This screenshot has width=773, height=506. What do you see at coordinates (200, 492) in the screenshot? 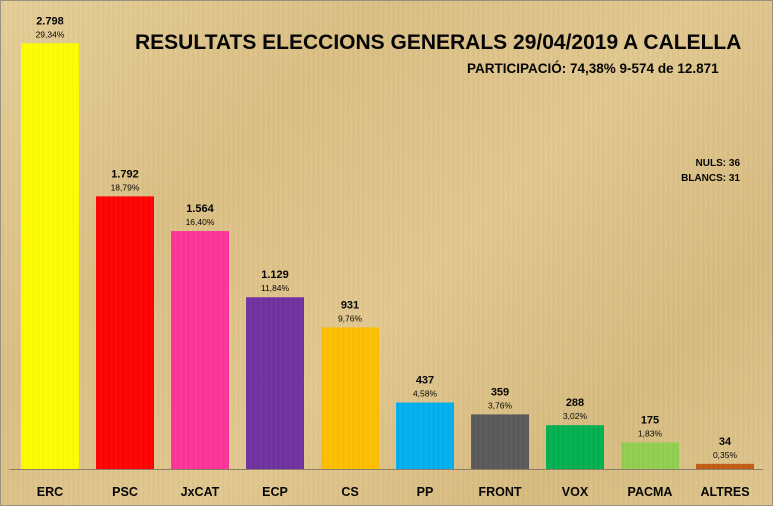
I see `category-label-jxcat: JxCAT` at bounding box center [200, 492].